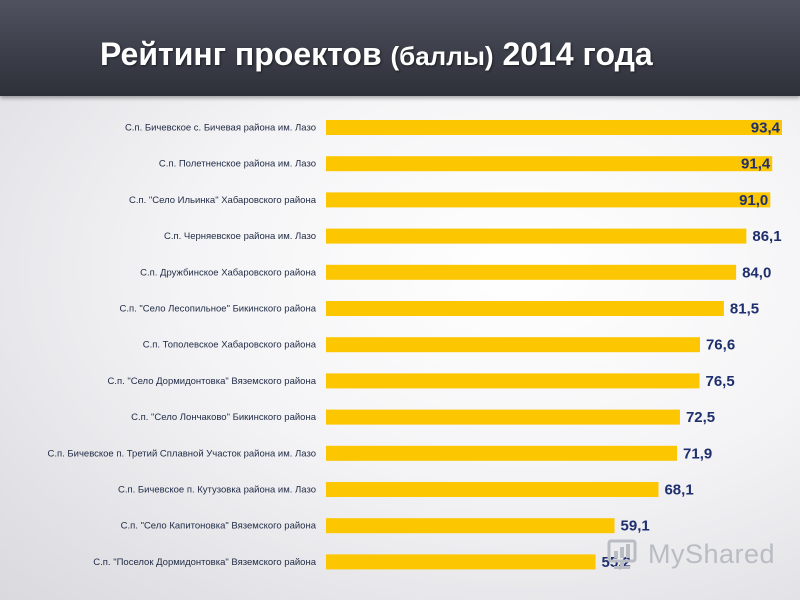  I want to click on value-label: 93,4, so click(766, 128).